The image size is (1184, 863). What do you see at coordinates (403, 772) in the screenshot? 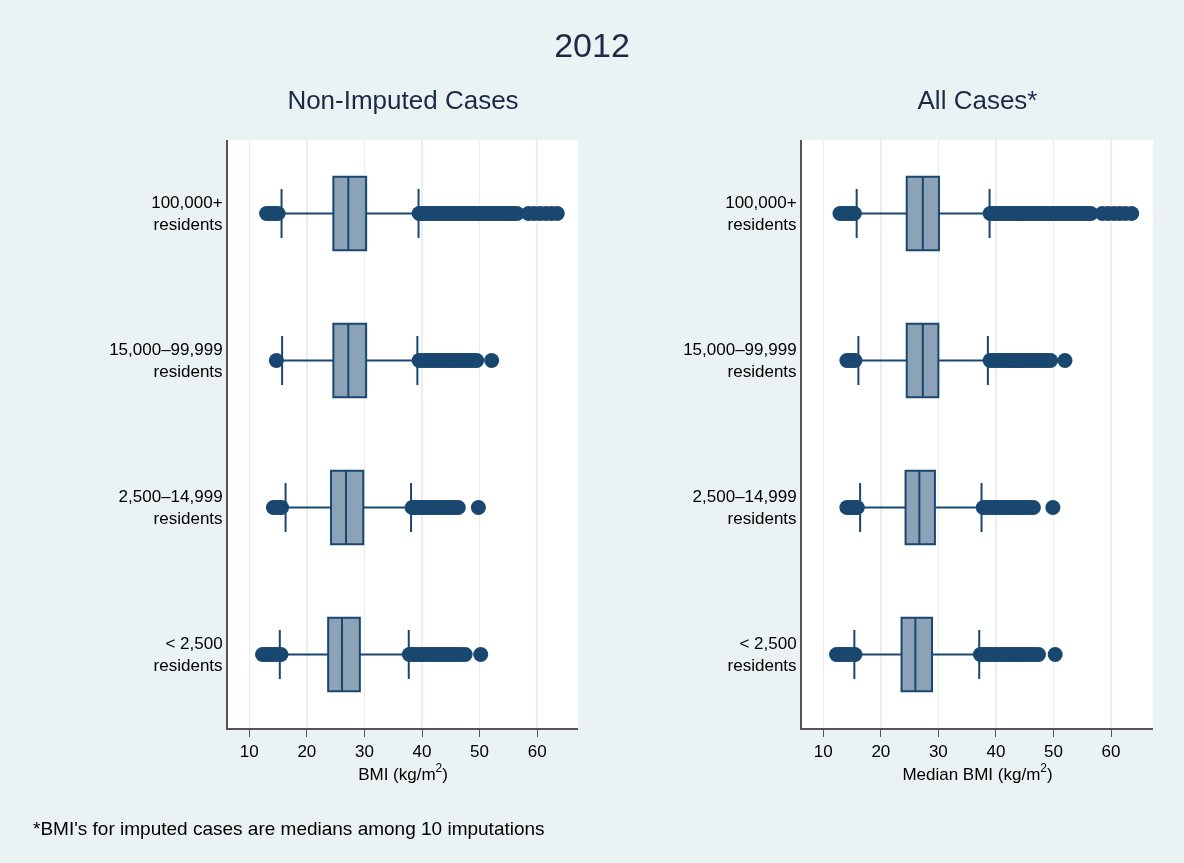
I see `x-axis-title: BMI (kg/m$^{2}$)` at bounding box center [403, 772].